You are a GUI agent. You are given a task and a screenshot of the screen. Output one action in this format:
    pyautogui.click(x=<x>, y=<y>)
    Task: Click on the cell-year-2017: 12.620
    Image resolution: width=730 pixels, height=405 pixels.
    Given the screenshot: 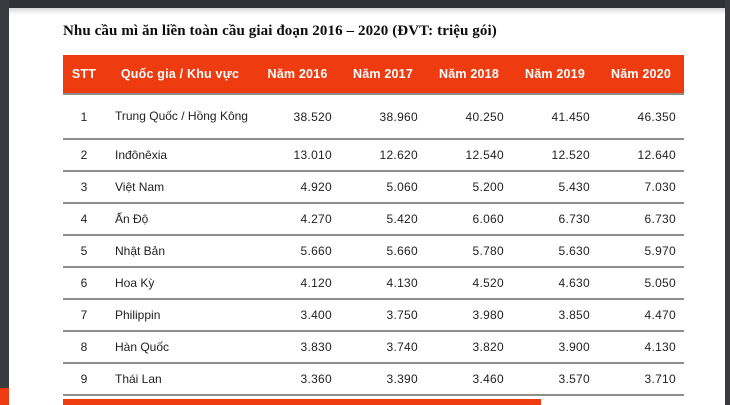 What is the action you would take?
    pyautogui.click(x=383, y=155)
    